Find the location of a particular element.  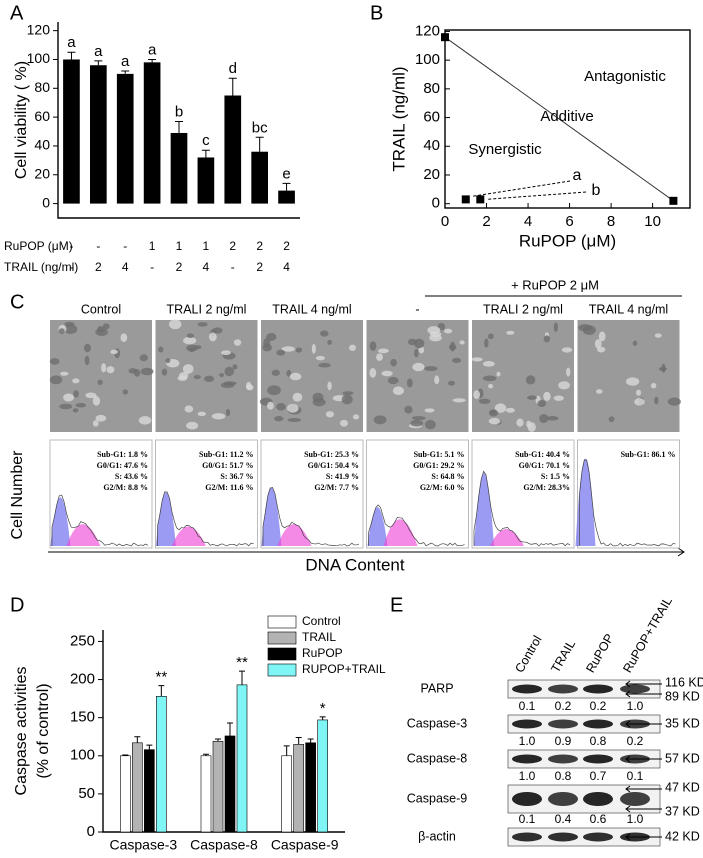

y-axis-label: Caspase activities is located at coordinates (21, 731).